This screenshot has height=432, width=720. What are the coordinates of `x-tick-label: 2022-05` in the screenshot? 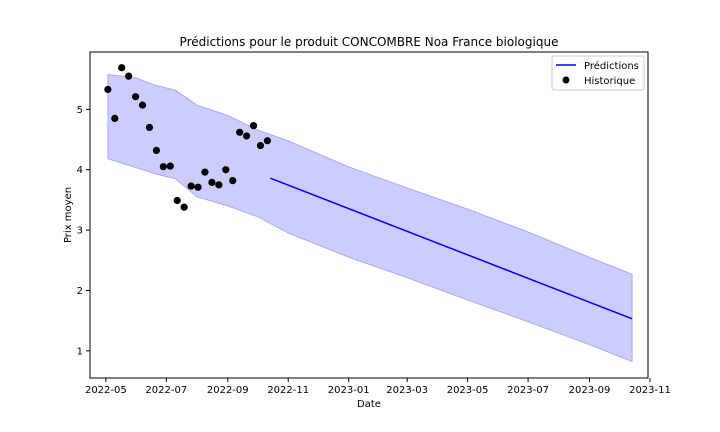 It's located at (106, 390).